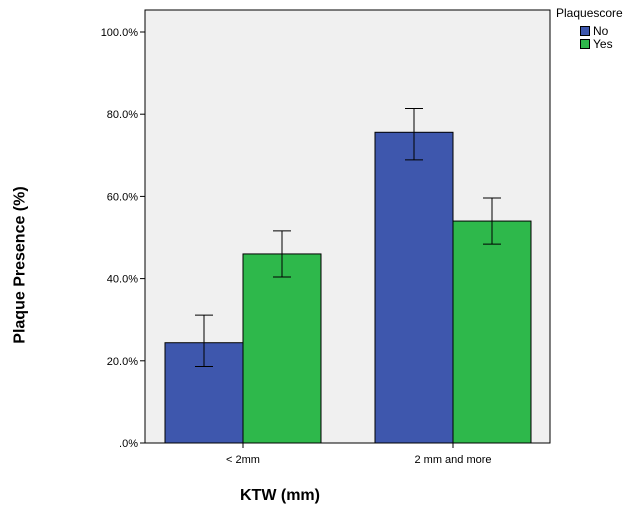 The height and width of the screenshot is (508, 635). I want to click on y-axis-title: Plaque Presence (%), so click(20, 265).